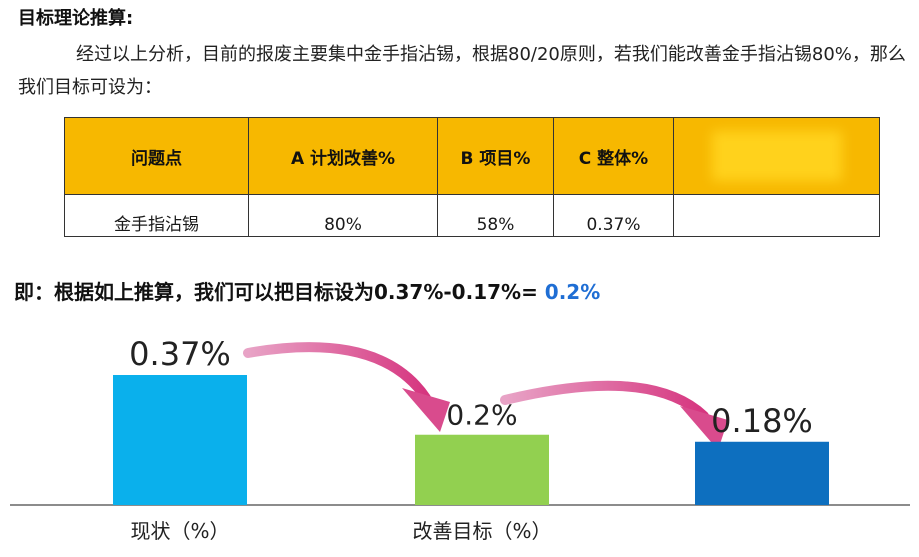 The height and width of the screenshot is (557, 919). What do you see at coordinates (156, 215) in the screenshot?
I see `cell-issue: 金手指沾锡` at bounding box center [156, 215].